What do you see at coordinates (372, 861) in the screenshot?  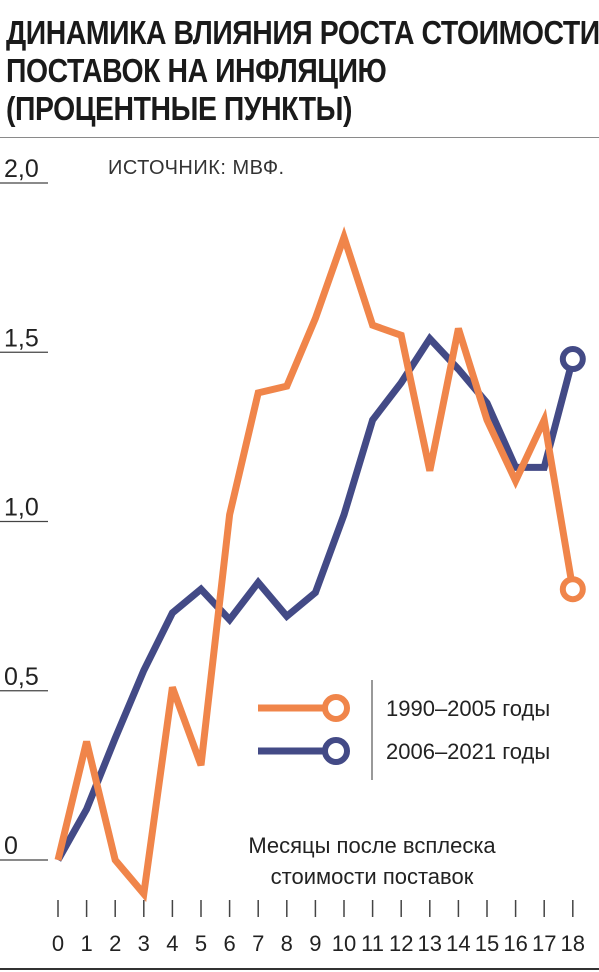 I see `x-axis-annotation: Месяцы после всплеска стоимости поставок` at bounding box center [372, 861].